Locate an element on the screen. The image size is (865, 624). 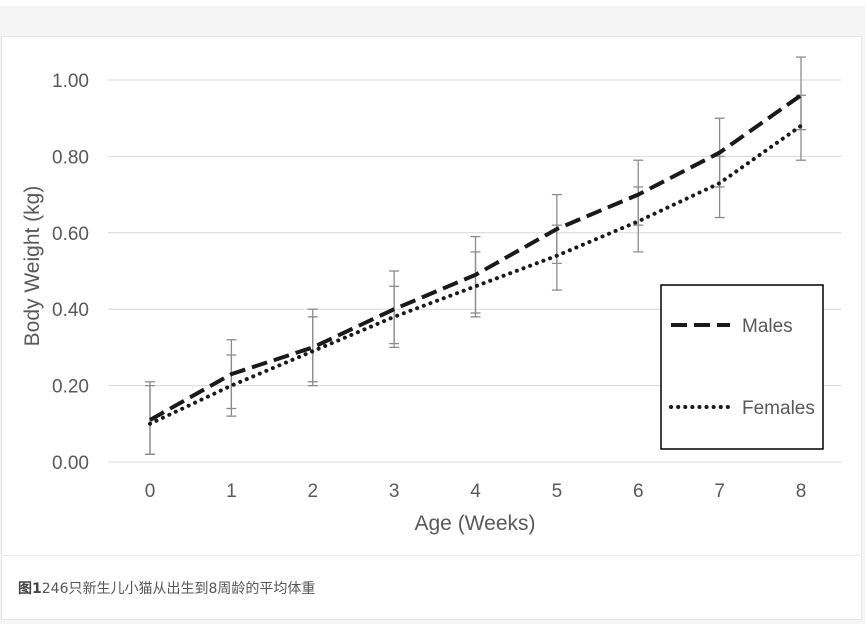
y-tick-label: 0.60 is located at coordinates (70, 234).